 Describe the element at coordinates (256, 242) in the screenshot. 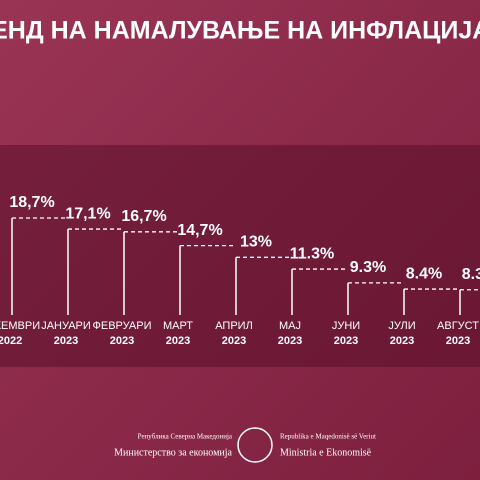

I see `value-label: 13%` at that location.